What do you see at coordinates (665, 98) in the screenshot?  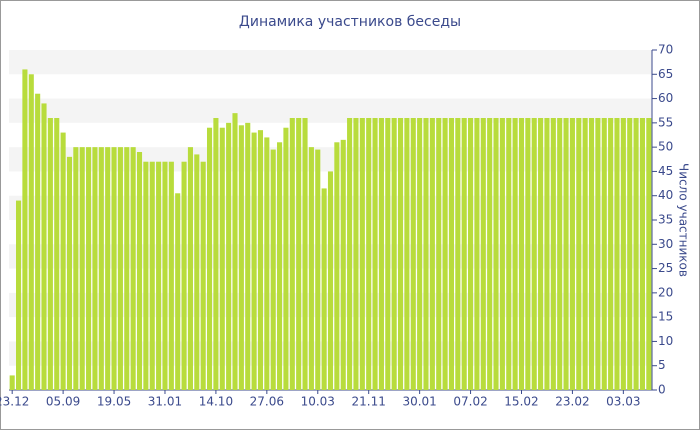 I see `y-tick-label: 60` at bounding box center [665, 98].